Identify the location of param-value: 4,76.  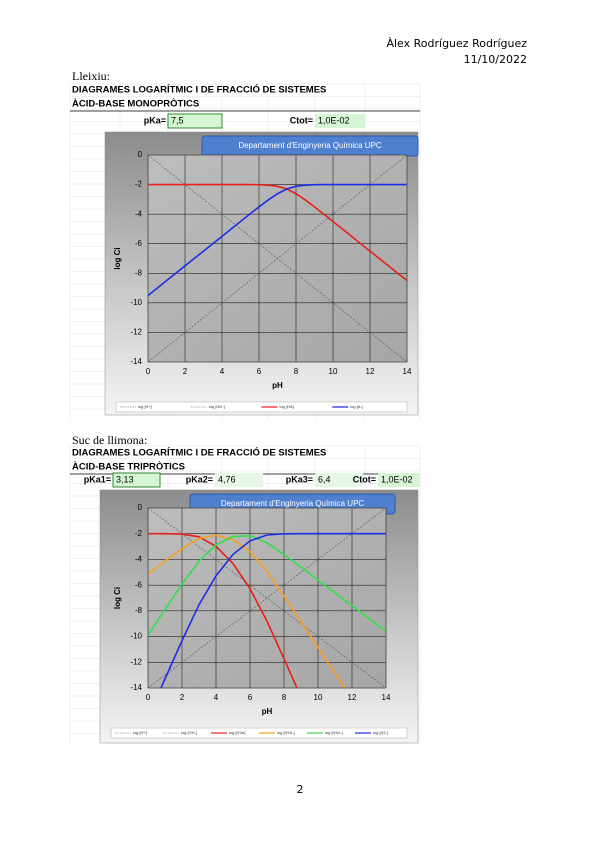
(227, 479).